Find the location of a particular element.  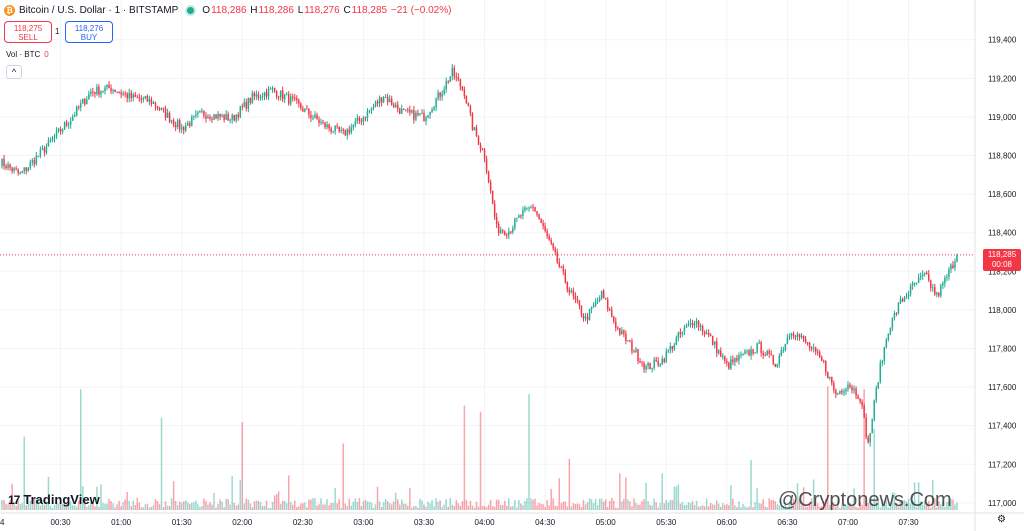

sell-button: 118,275 SELL is located at coordinates (28, 32).